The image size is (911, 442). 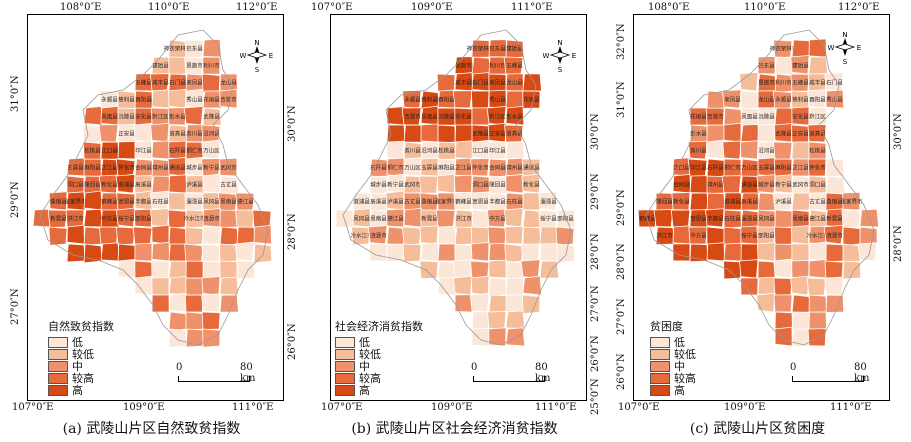 What do you see at coordinates (817, 151) in the screenshot?
I see `county-label: 松桃县` at bounding box center [817, 151].